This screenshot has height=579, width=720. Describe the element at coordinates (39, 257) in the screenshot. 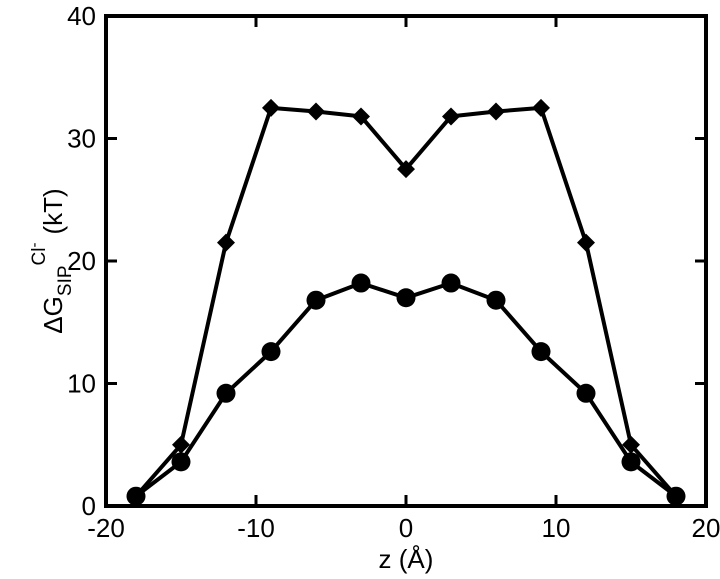

I see `y-axis-label-superscript: Cl` at that location.